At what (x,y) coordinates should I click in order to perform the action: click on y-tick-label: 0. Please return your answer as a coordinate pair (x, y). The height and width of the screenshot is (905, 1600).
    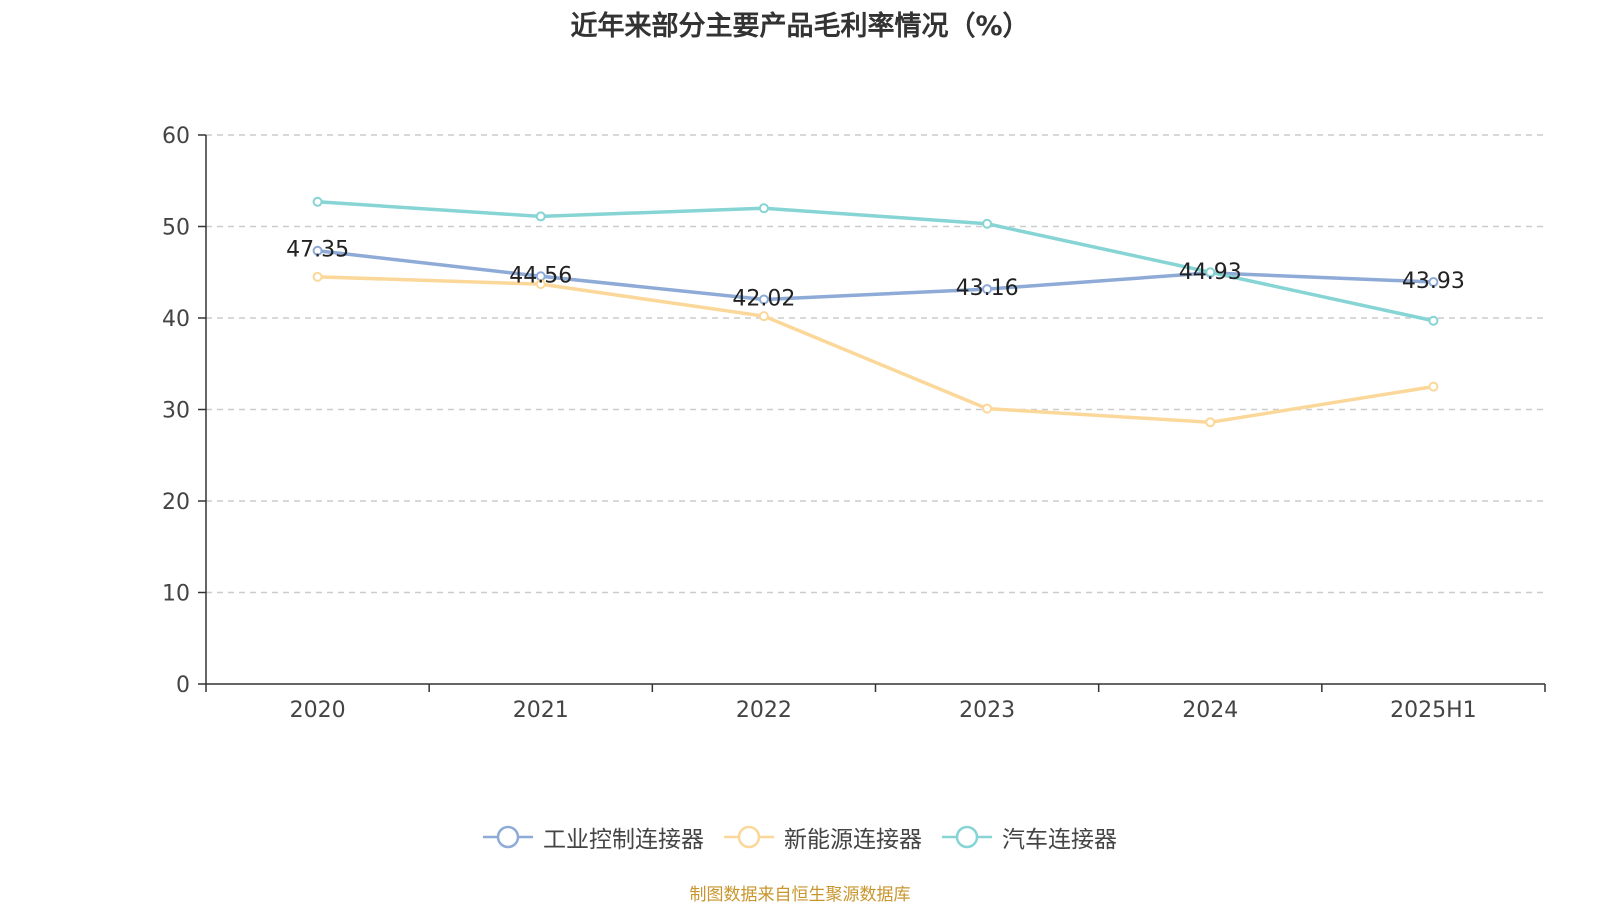
    Looking at the image, I should click on (183, 685).